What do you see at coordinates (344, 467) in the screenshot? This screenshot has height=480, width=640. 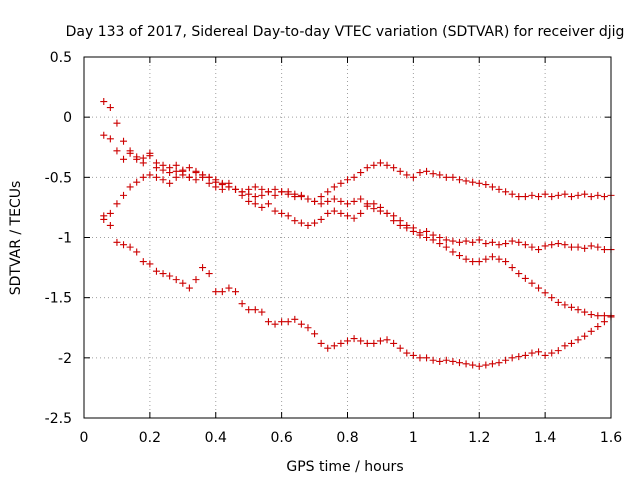 I see `x-axis-label: GPS time / hours` at bounding box center [344, 467].